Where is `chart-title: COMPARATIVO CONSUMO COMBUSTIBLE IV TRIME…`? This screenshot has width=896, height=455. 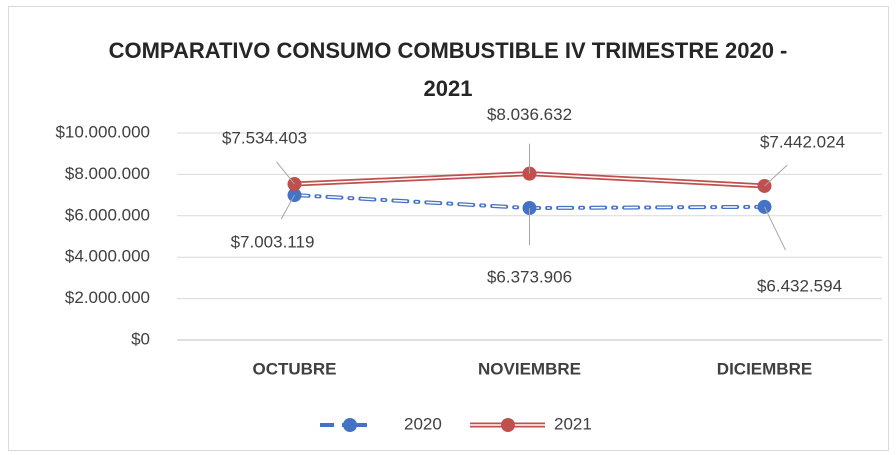
chart-title: COMPARATIVO CONSUMO COMBUSTIBLE IV TRIME… is located at coordinates (448, 69).